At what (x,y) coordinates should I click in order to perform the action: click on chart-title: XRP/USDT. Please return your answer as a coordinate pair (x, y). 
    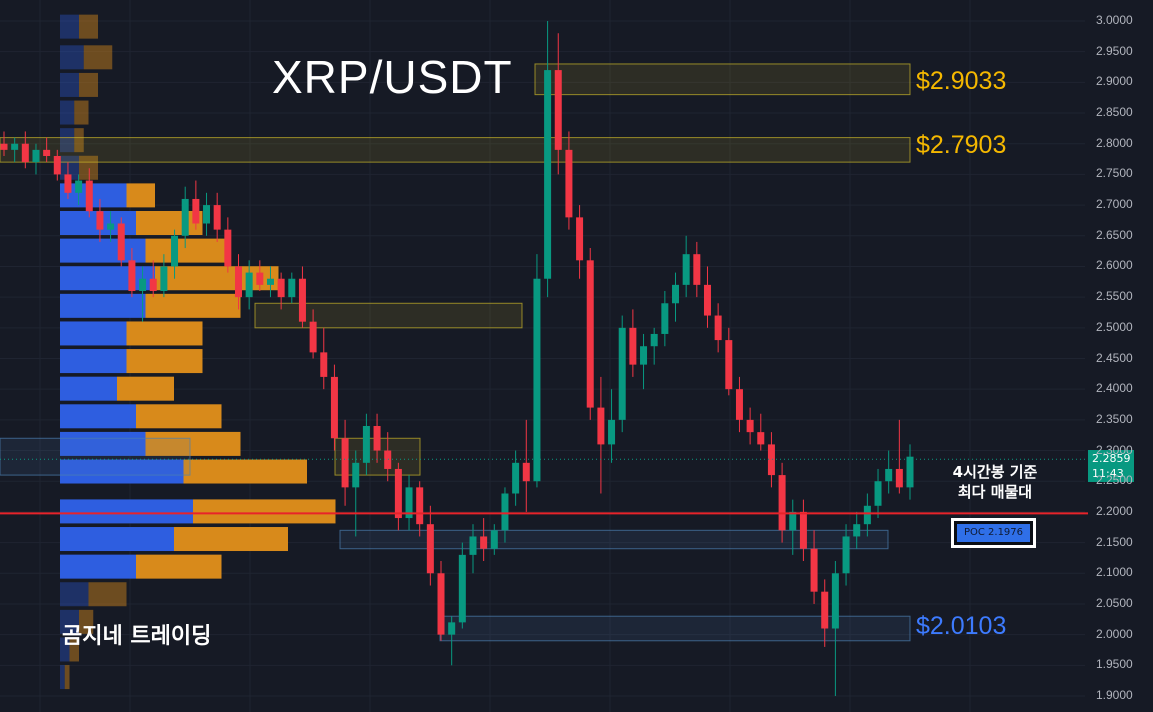
    Looking at the image, I should click on (392, 77).